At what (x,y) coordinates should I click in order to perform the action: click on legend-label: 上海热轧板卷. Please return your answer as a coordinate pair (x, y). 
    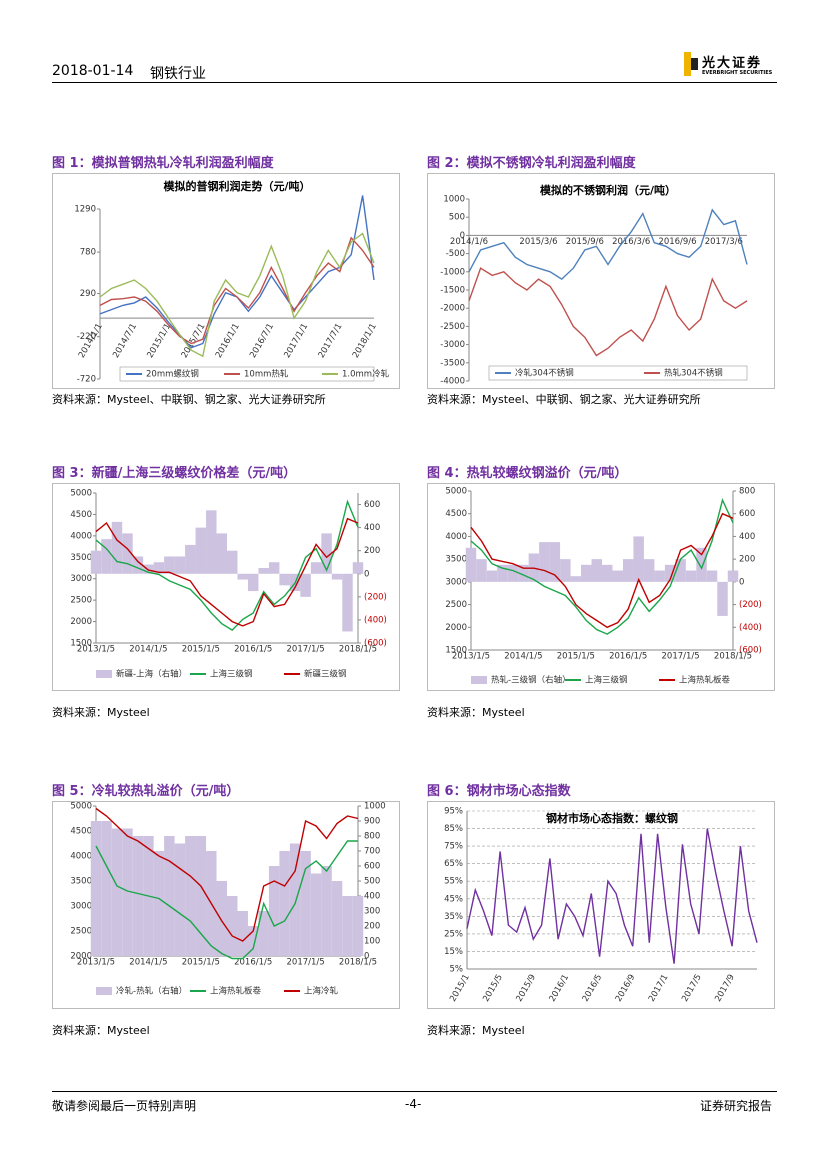
    Looking at the image, I should click on (236, 991).